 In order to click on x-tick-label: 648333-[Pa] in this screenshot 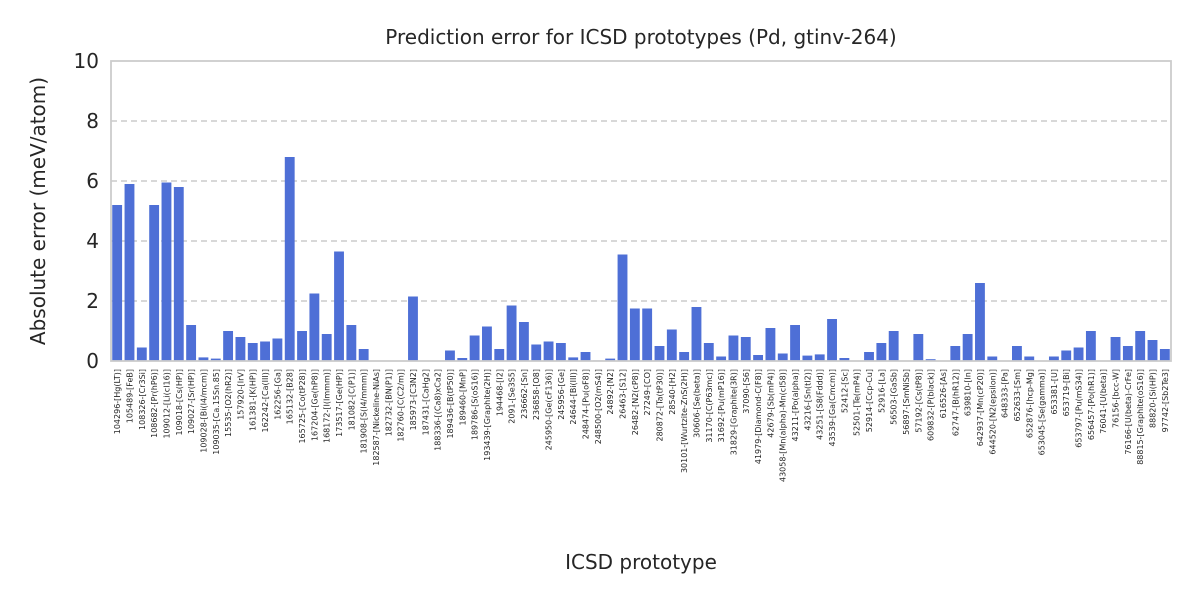, I will do `click(1005, 393)`.